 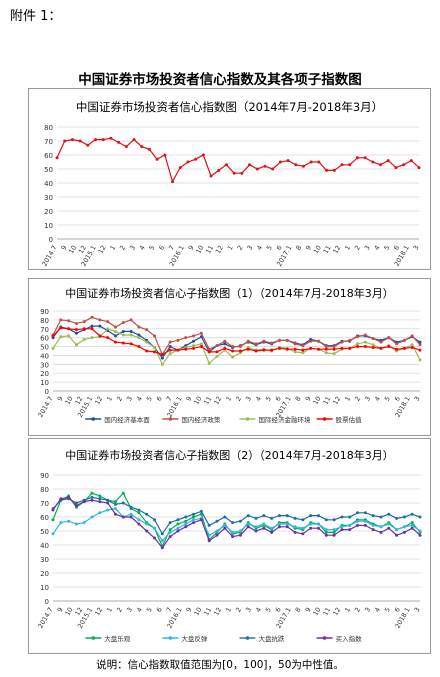 What do you see at coordinates (220, 665) in the screenshot?
I see `footnote: 说明：信心指数取值范围为[0，100]，50为中性值。` at bounding box center [220, 665].